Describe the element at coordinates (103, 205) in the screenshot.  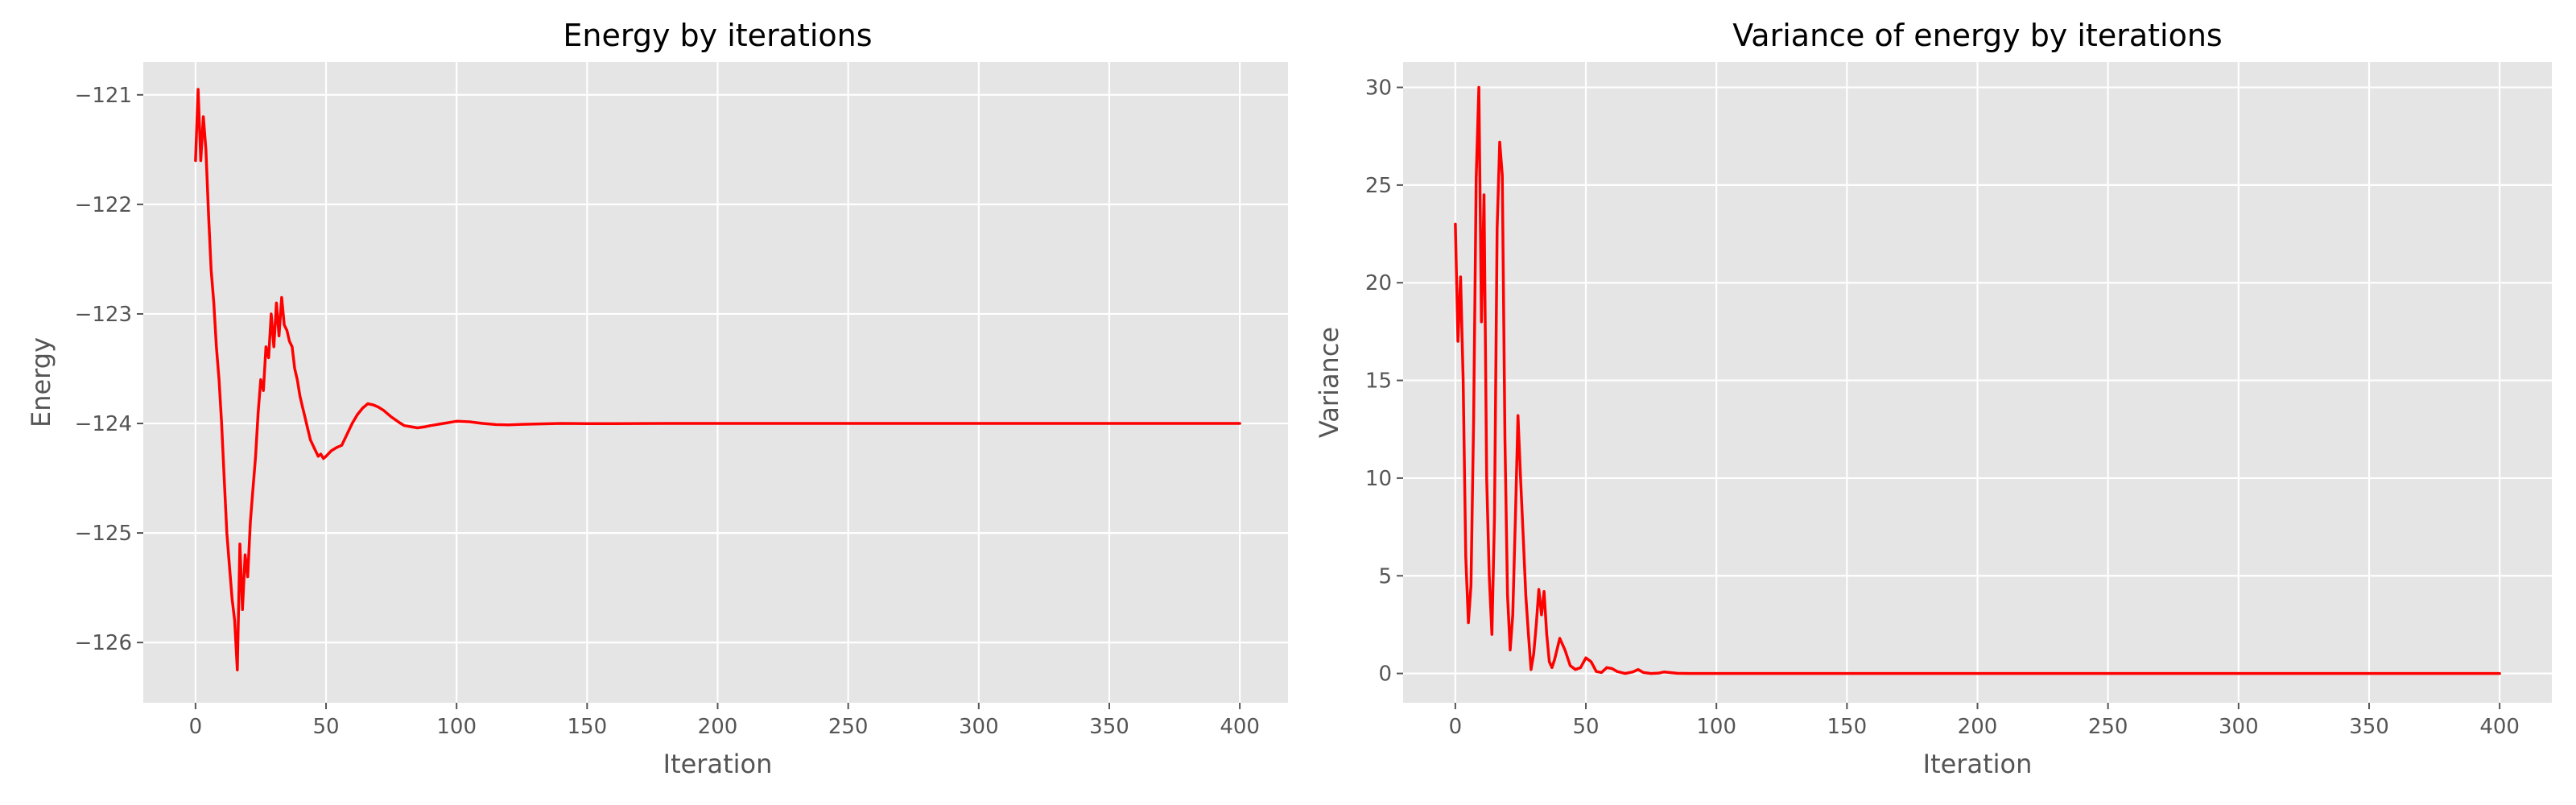
I see `y-tick-label: −122` at that location.